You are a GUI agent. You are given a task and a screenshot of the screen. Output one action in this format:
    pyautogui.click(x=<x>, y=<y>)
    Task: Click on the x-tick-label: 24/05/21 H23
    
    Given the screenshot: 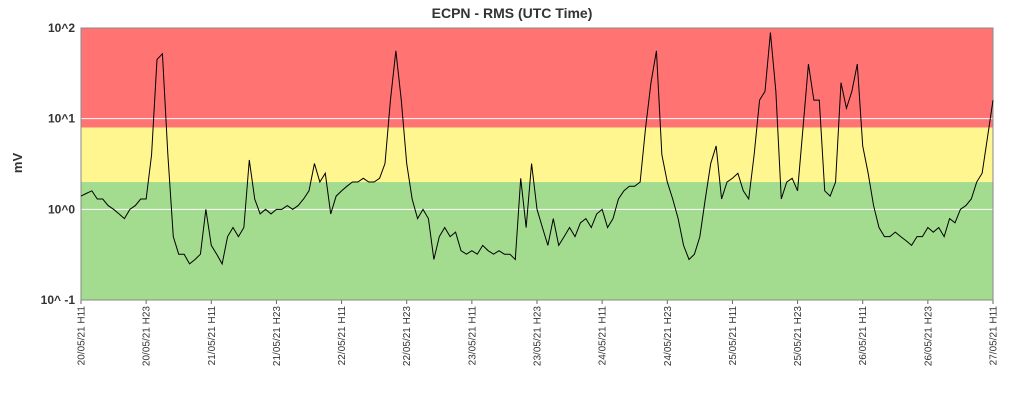 What is the action you would take?
    pyautogui.click(x=668, y=336)
    